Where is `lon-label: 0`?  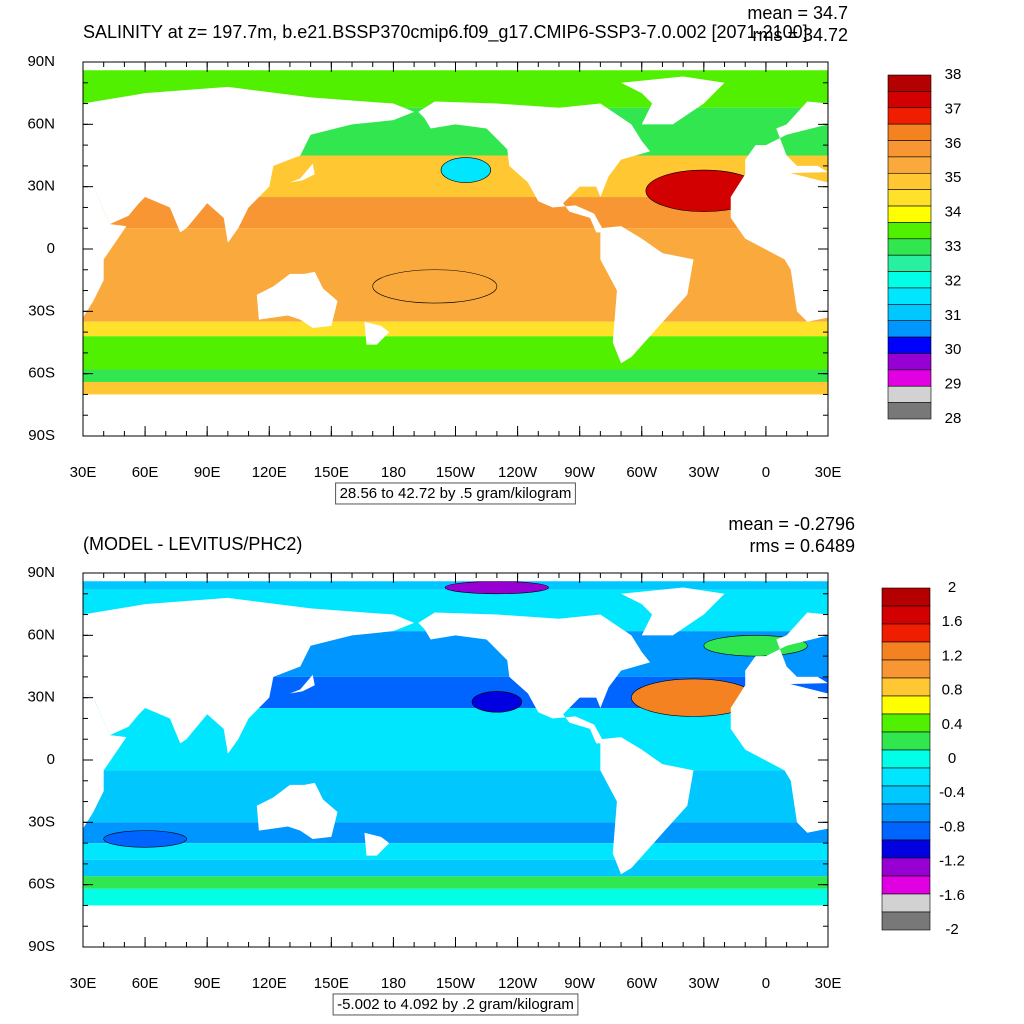
lon-label: 0 is located at coordinates (766, 472).